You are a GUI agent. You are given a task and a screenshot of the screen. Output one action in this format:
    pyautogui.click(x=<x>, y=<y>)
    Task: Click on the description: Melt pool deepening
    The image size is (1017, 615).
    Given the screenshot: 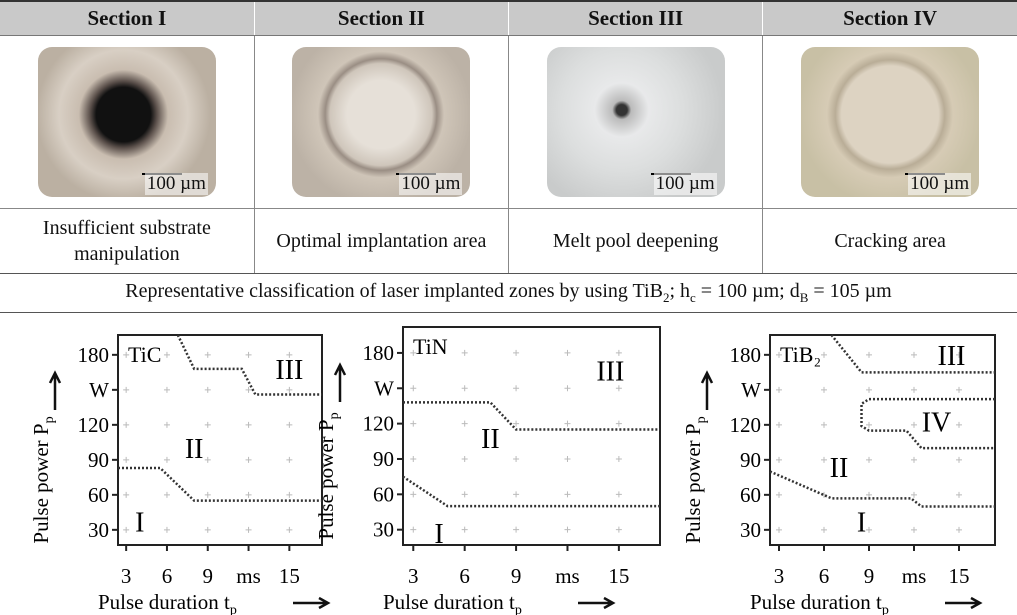 What is the action you would take?
    pyautogui.click(x=635, y=241)
    